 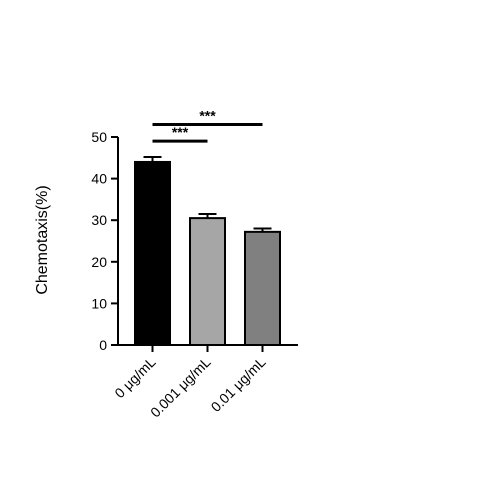 I want to click on error-bars, so click(x=207, y=193).